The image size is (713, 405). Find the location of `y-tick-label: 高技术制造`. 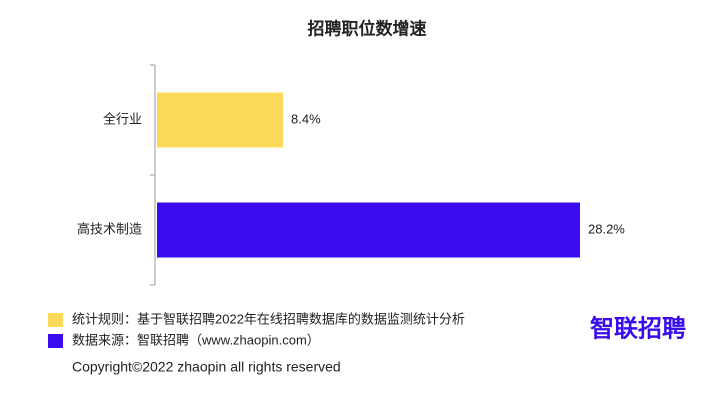

y-tick-label: 高技术制造 is located at coordinates (109, 228).